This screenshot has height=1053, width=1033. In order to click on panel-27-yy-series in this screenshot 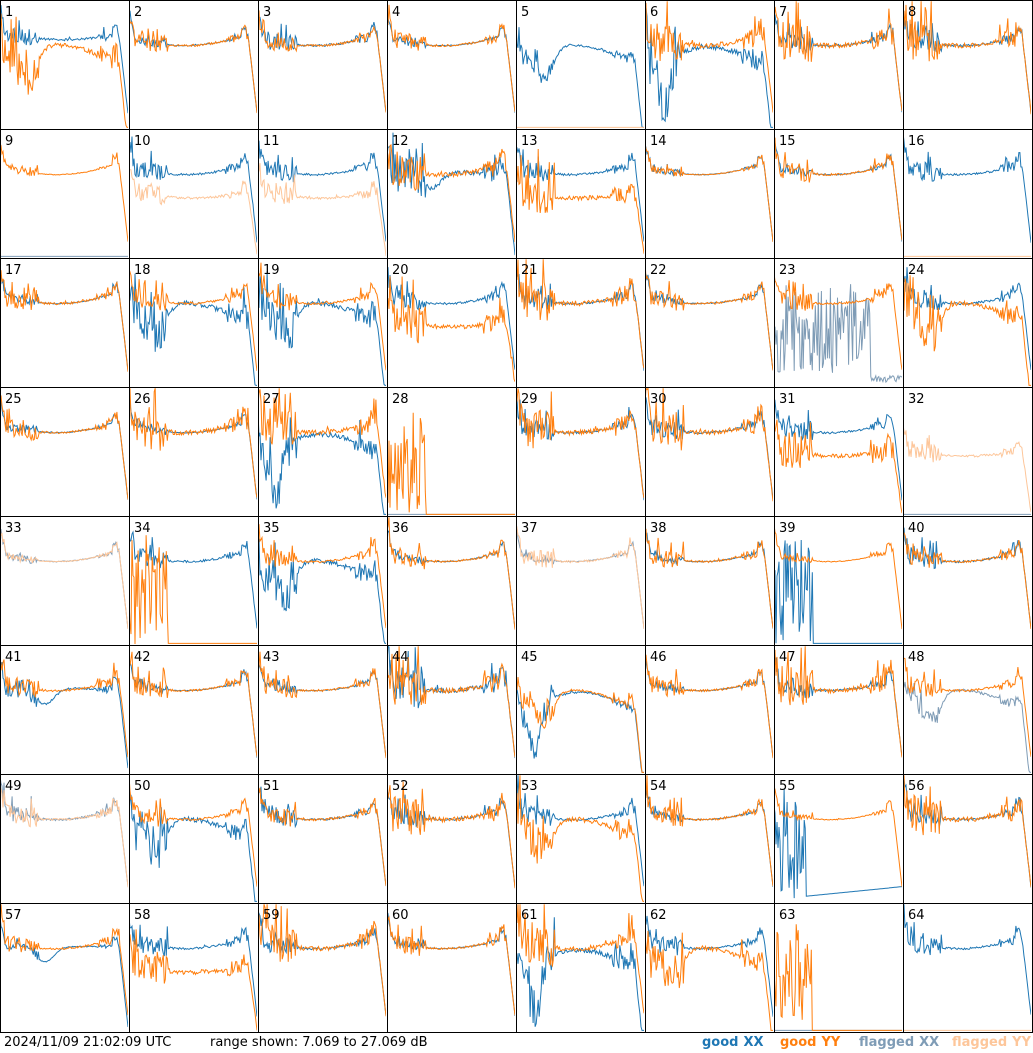, I will do `click(322, 443)`.